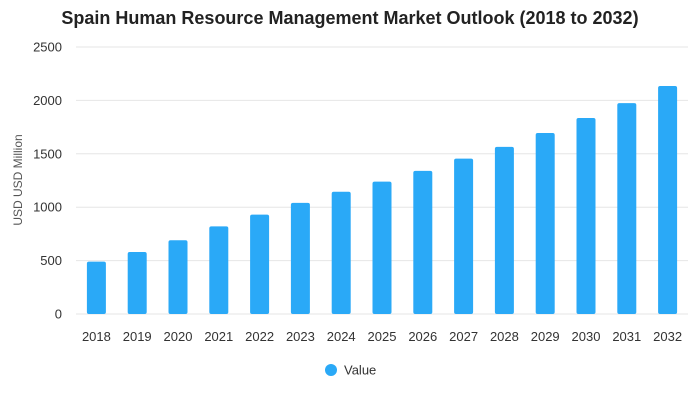 The image size is (700, 400). I want to click on x-tick-label: 2025, so click(382, 336).